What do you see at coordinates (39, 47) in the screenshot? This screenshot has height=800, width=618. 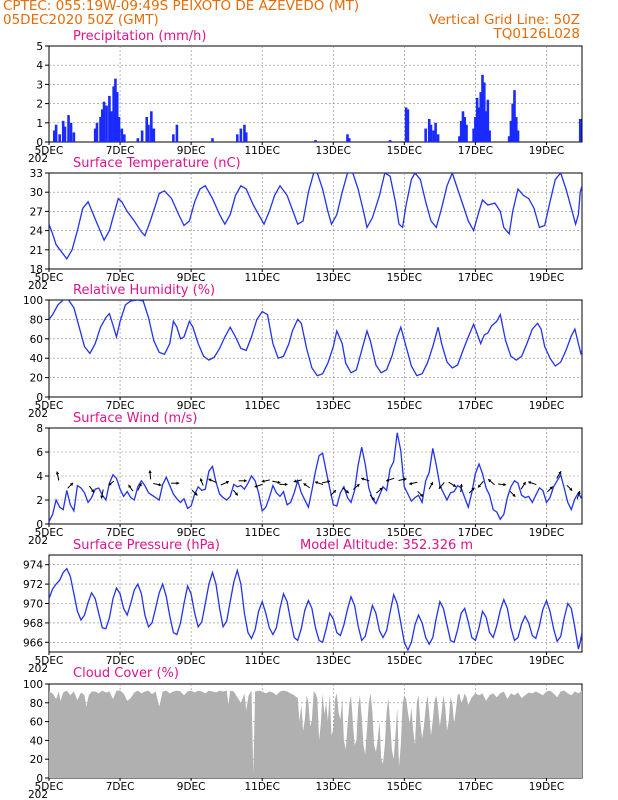 I see `y-tick-label: 5` at bounding box center [39, 47].